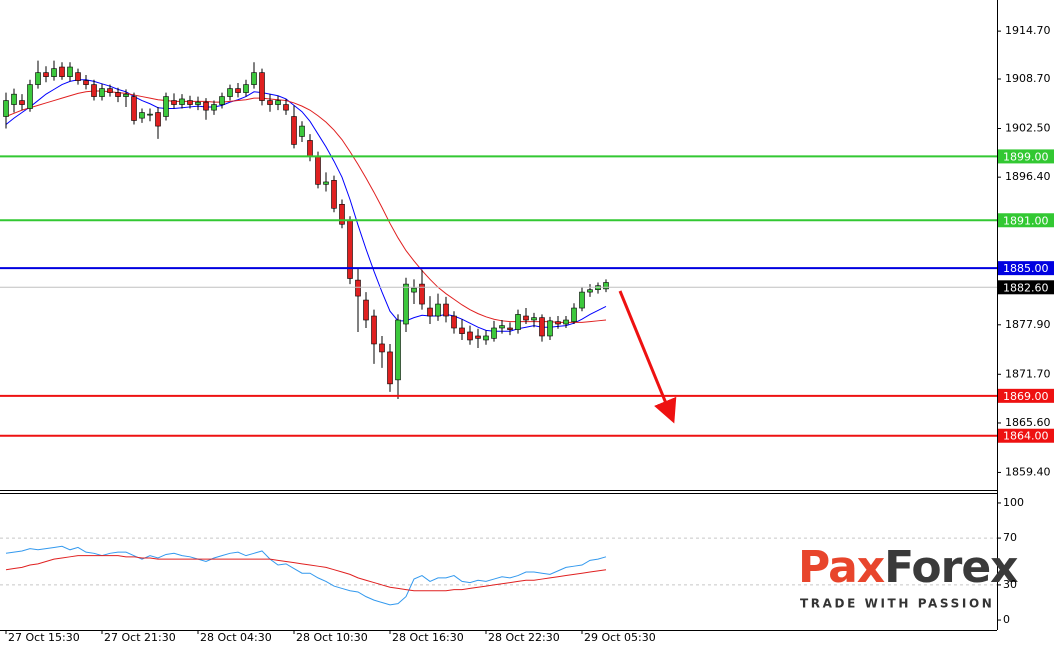  I want to click on x-tick-label: 28 Oct 16:30, so click(428, 637).